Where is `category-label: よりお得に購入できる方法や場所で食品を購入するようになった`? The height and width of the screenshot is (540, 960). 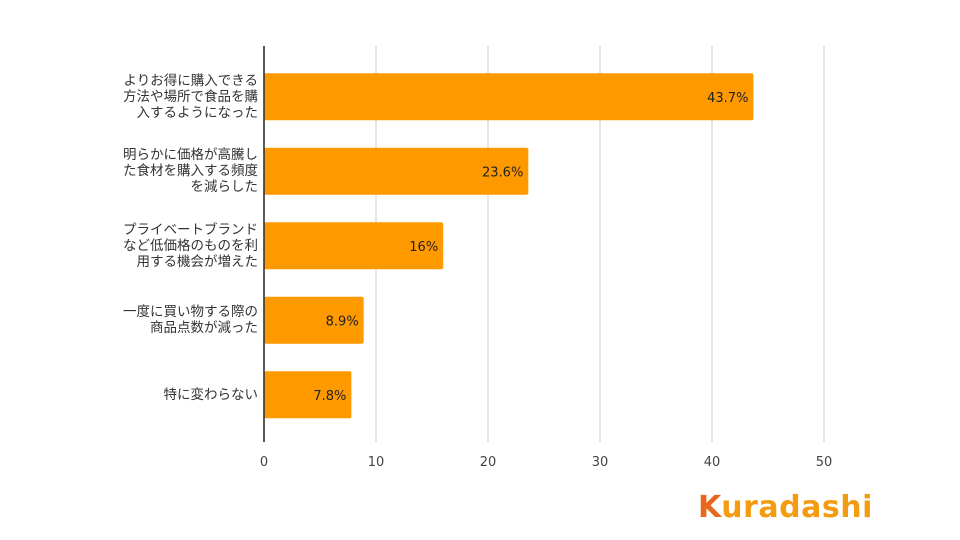
category-label: よりお得に購入できる方法や場所で食品を購入するようになった is located at coordinates (190, 96).